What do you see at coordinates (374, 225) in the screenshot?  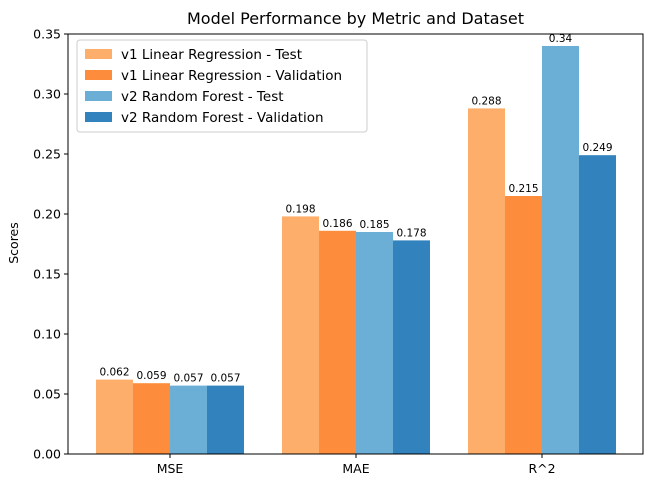 I see `bar-value-label: 0.185` at bounding box center [374, 225].